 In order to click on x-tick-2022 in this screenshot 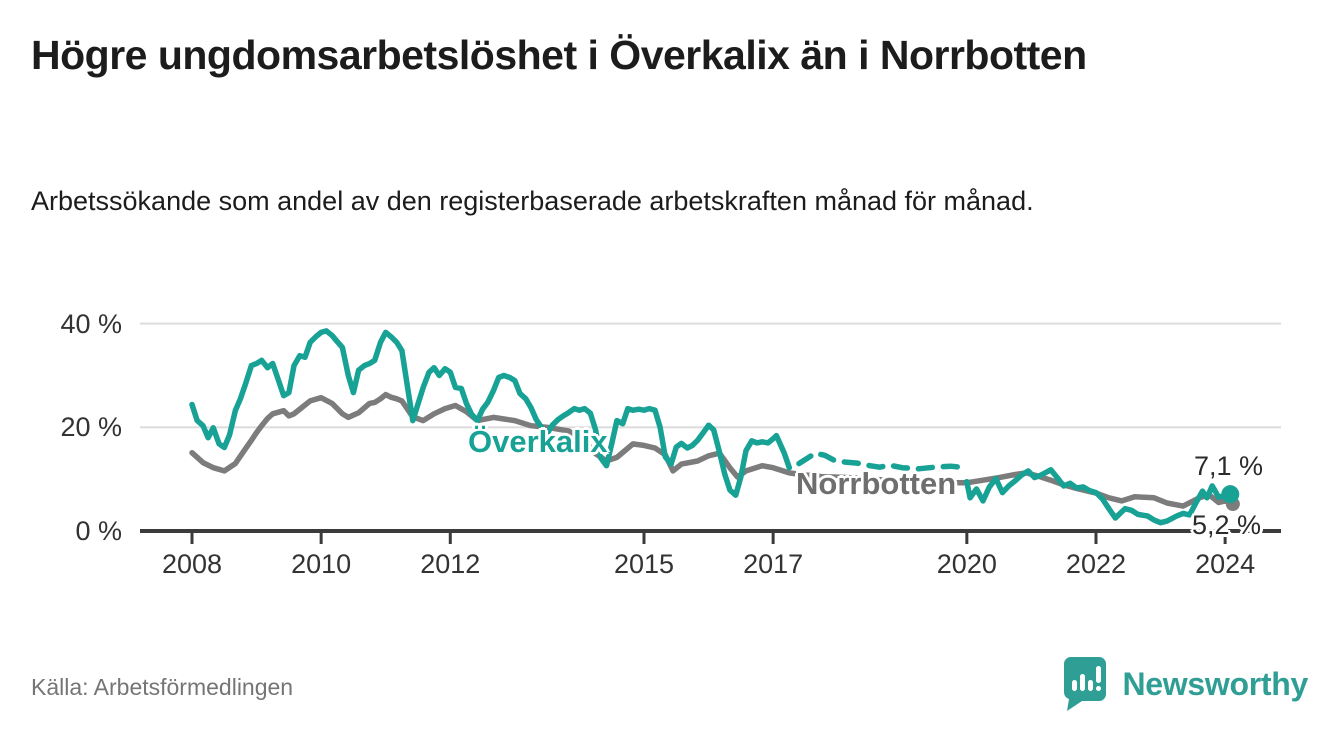, I will do `click(1096, 538)`.